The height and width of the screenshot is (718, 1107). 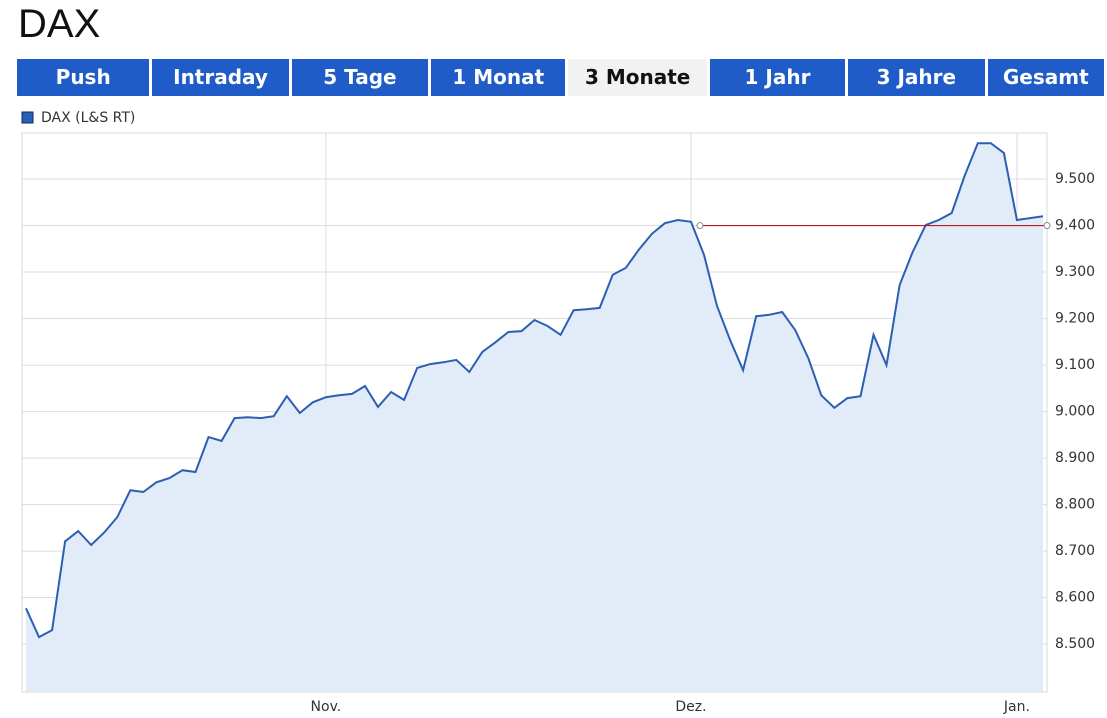 What do you see at coordinates (83, 77) in the screenshot?
I see `tab: Push` at bounding box center [83, 77].